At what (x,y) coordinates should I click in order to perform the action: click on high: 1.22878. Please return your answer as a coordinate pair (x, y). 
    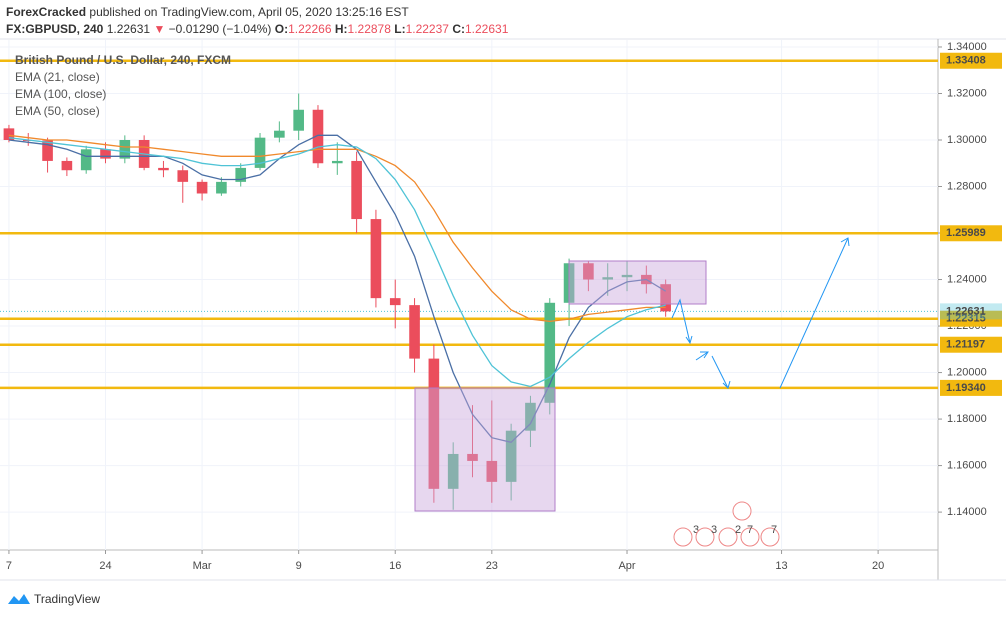
    Looking at the image, I should click on (370, 29).